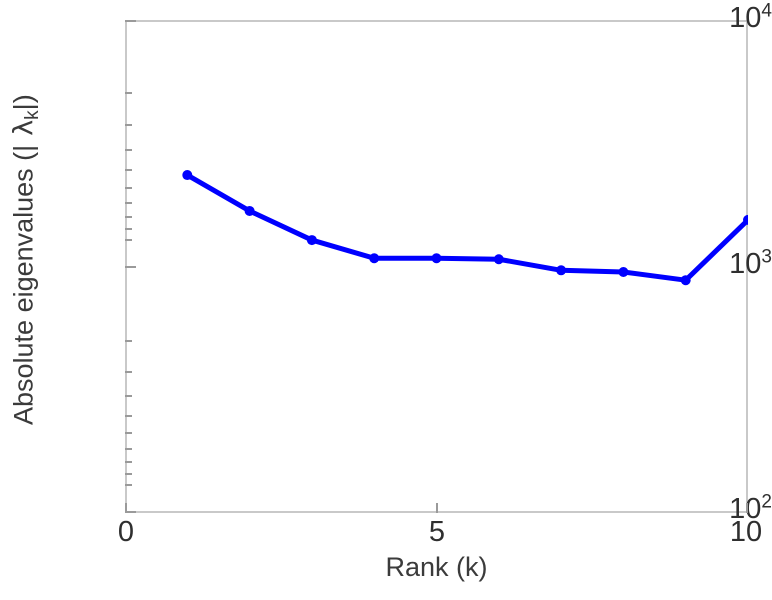 This screenshot has width=772, height=600. Describe the element at coordinates (130, 267) in the screenshot. I see `y-tick-major-1e3` at that location.